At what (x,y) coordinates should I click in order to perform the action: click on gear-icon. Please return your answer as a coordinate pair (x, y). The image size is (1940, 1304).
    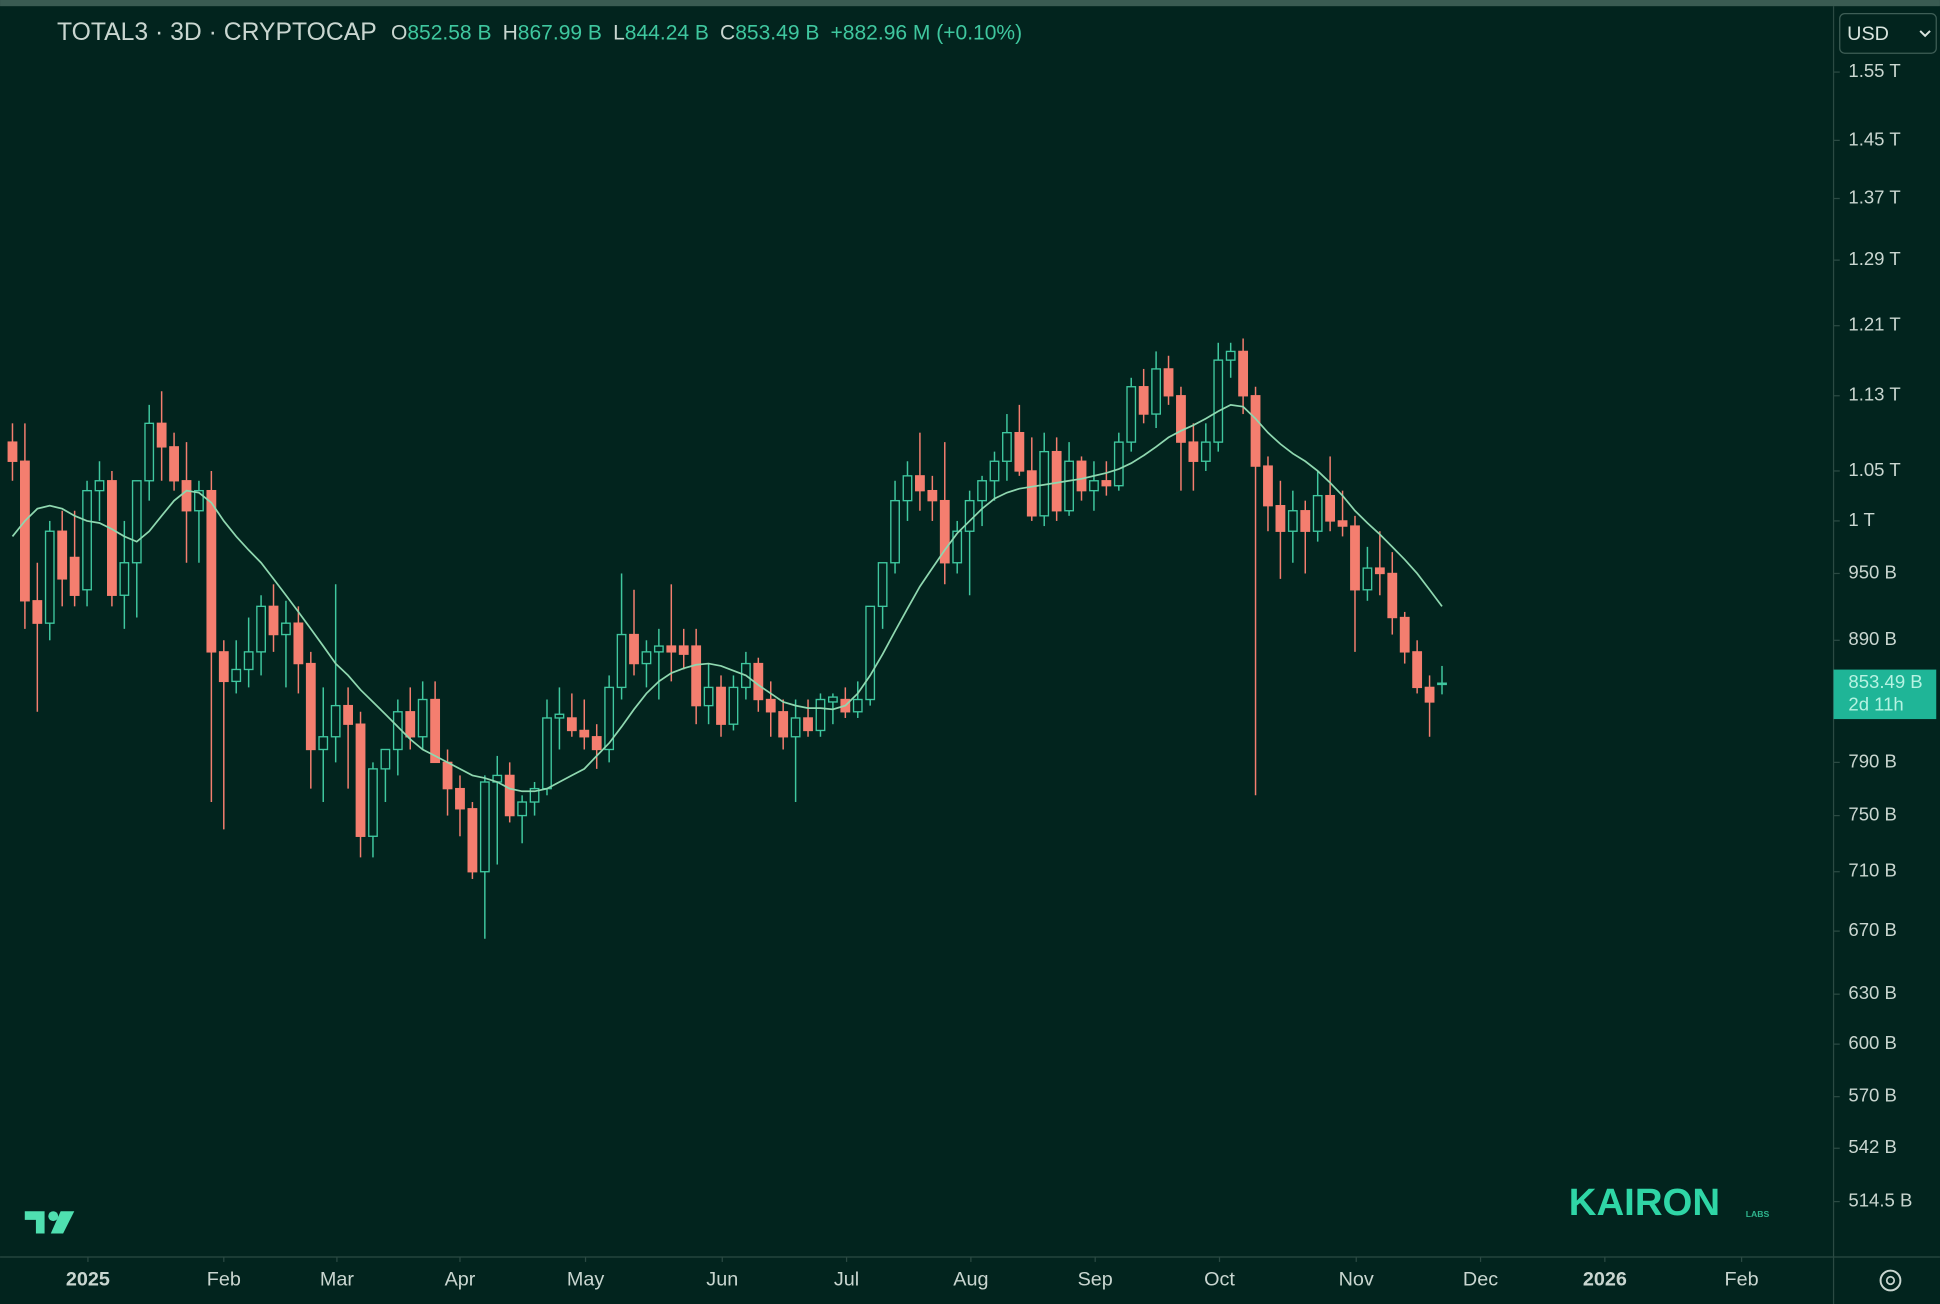
    Looking at the image, I should click on (1890, 1280).